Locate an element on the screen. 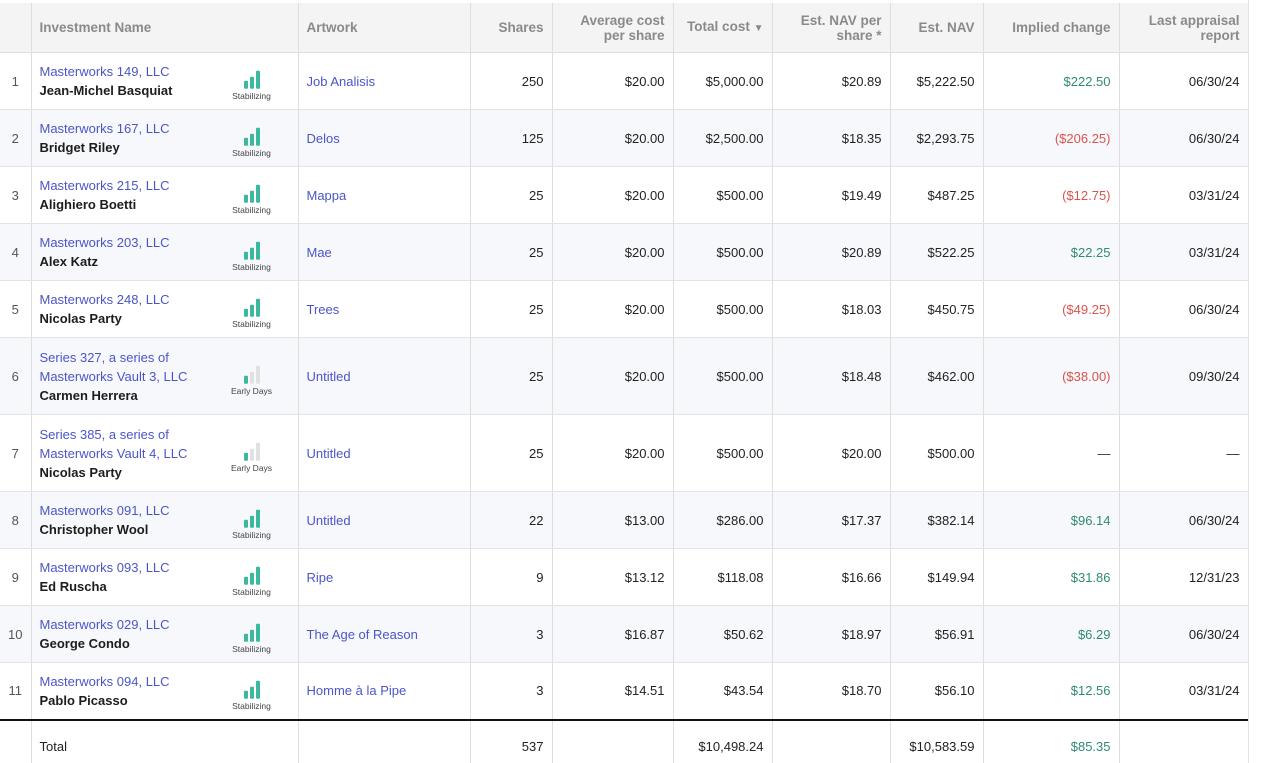 The image size is (1266, 763). investment-entity-link: Masterworks 094, LLC is located at coordinates (104, 681).